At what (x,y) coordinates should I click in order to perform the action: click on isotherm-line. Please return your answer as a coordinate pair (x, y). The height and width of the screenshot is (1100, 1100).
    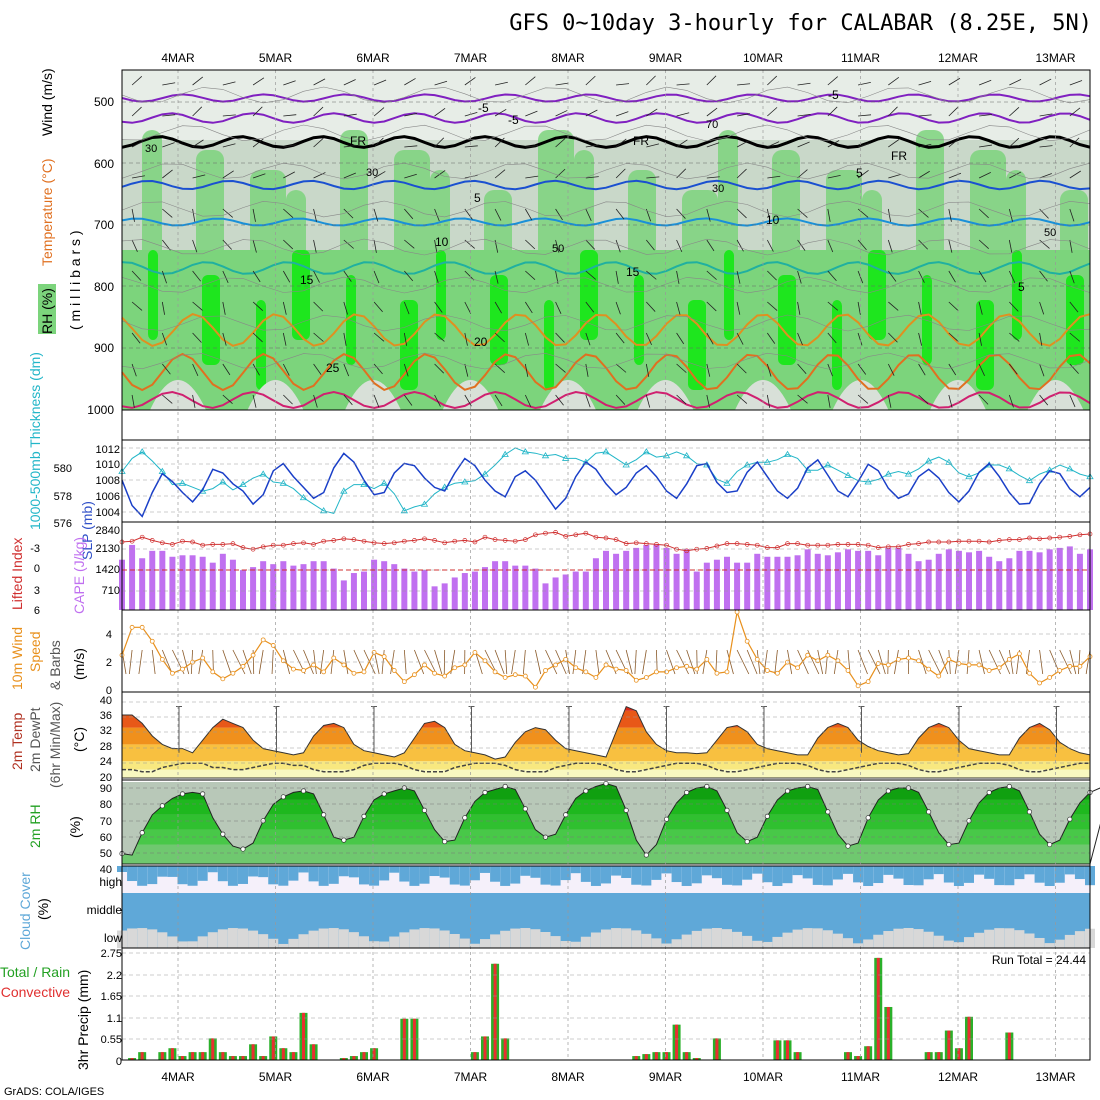
    Looking at the image, I should click on (606, 98).